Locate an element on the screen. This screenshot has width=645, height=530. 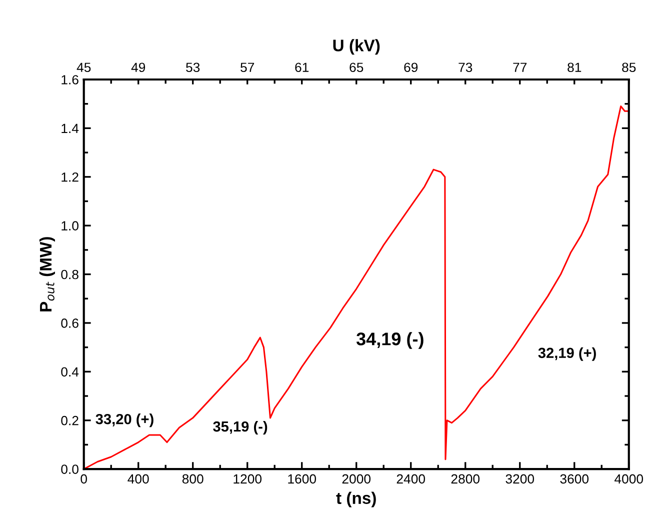
x-tick-label: 2800 is located at coordinates (465, 479).